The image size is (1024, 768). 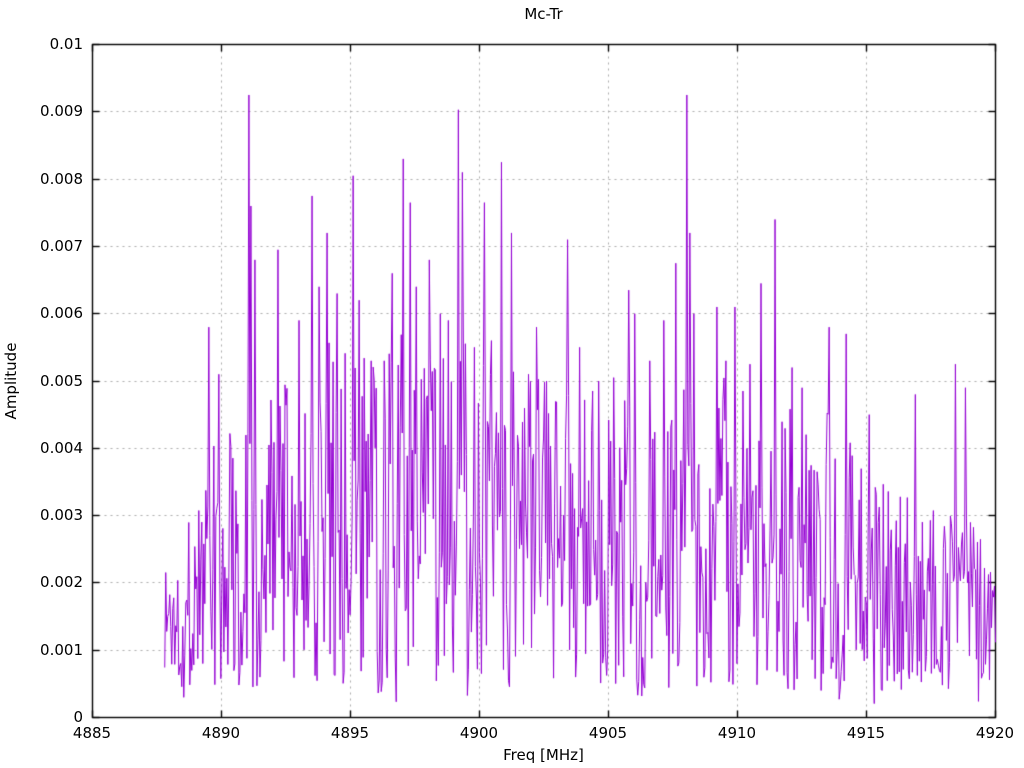 What do you see at coordinates (61, 582) in the screenshot?
I see `y-tick-label: 0.002` at bounding box center [61, 582].